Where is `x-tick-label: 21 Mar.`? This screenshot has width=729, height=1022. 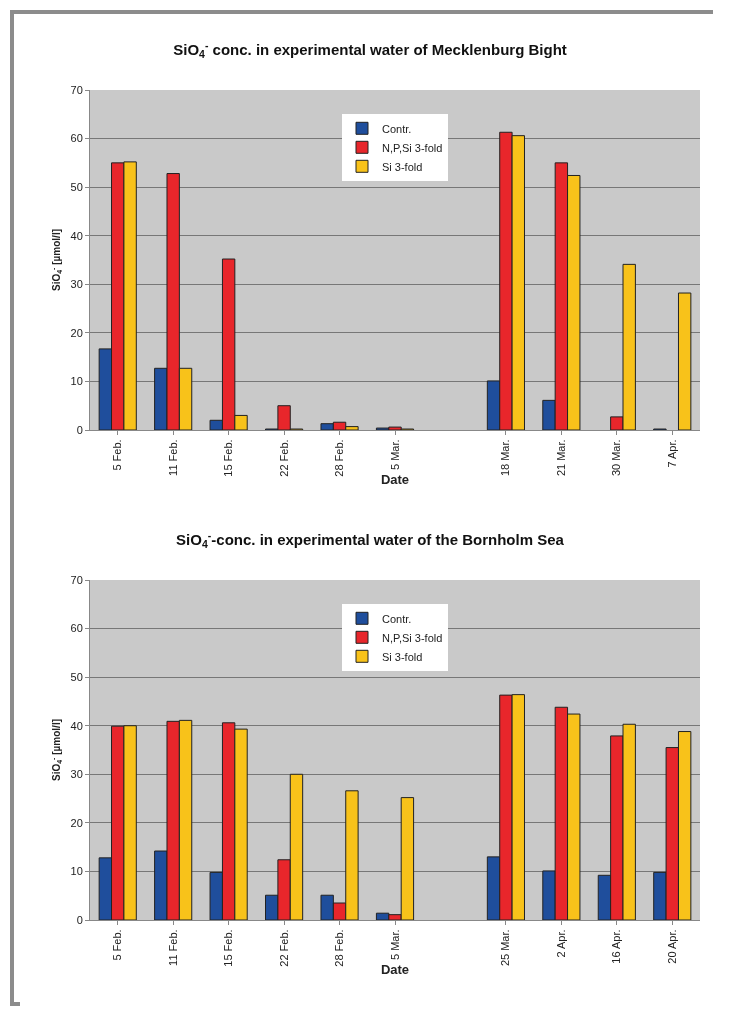
x-tick-label: 21 Mar. is located at coordinates (560, 458).